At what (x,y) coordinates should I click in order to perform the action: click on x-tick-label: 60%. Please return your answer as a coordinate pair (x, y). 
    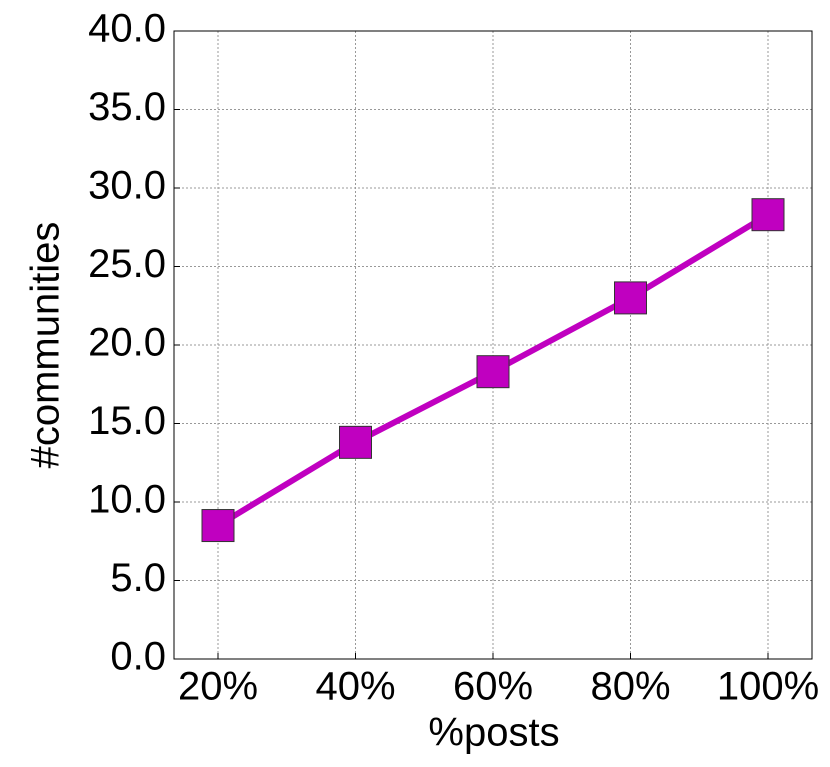
    Looking at the image, I should click on (493, 687).